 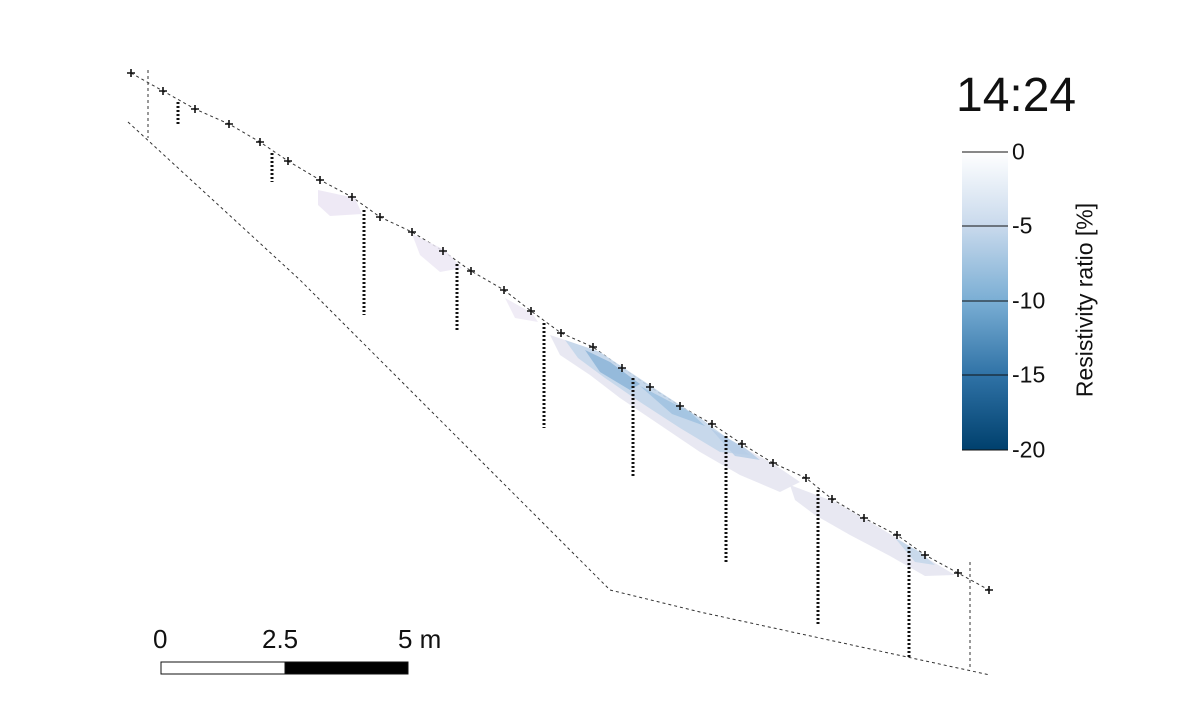 I want to click on scale-bar-white-segment, so click(x=223, y=668).